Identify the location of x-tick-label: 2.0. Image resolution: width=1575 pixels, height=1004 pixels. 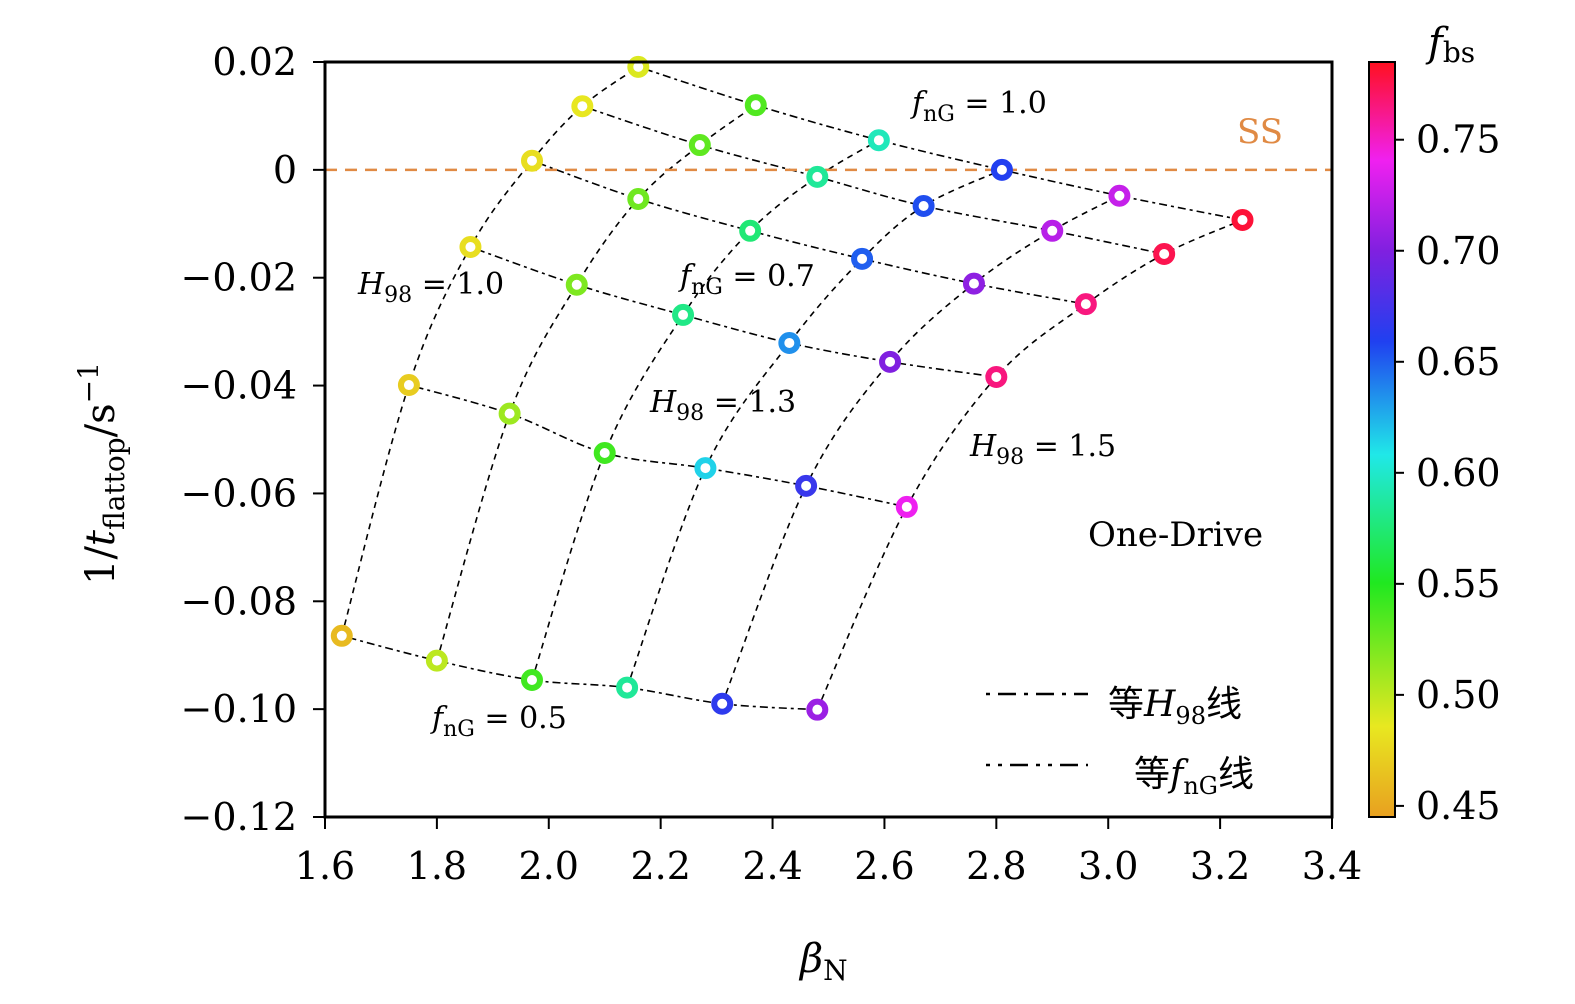
(549, 866).